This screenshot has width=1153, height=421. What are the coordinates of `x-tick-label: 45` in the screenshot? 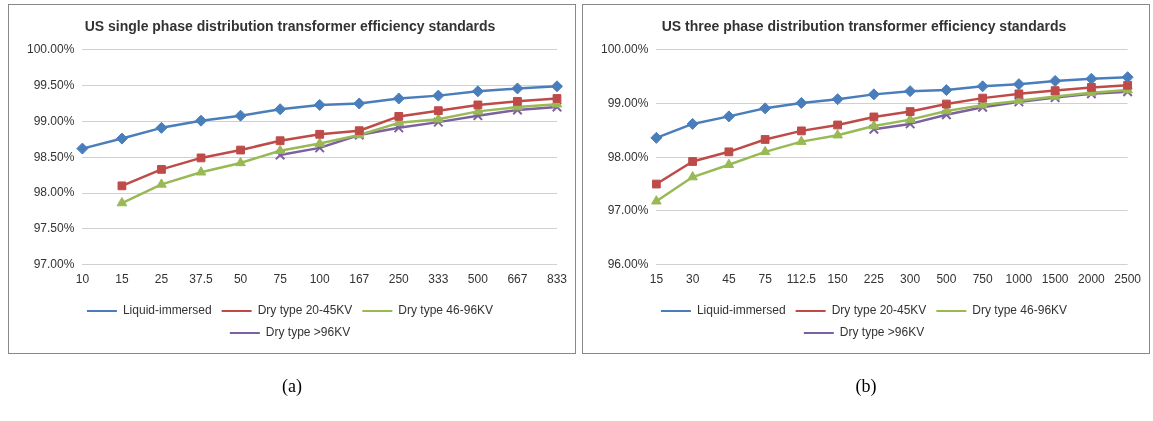 It's located at (729, 279).